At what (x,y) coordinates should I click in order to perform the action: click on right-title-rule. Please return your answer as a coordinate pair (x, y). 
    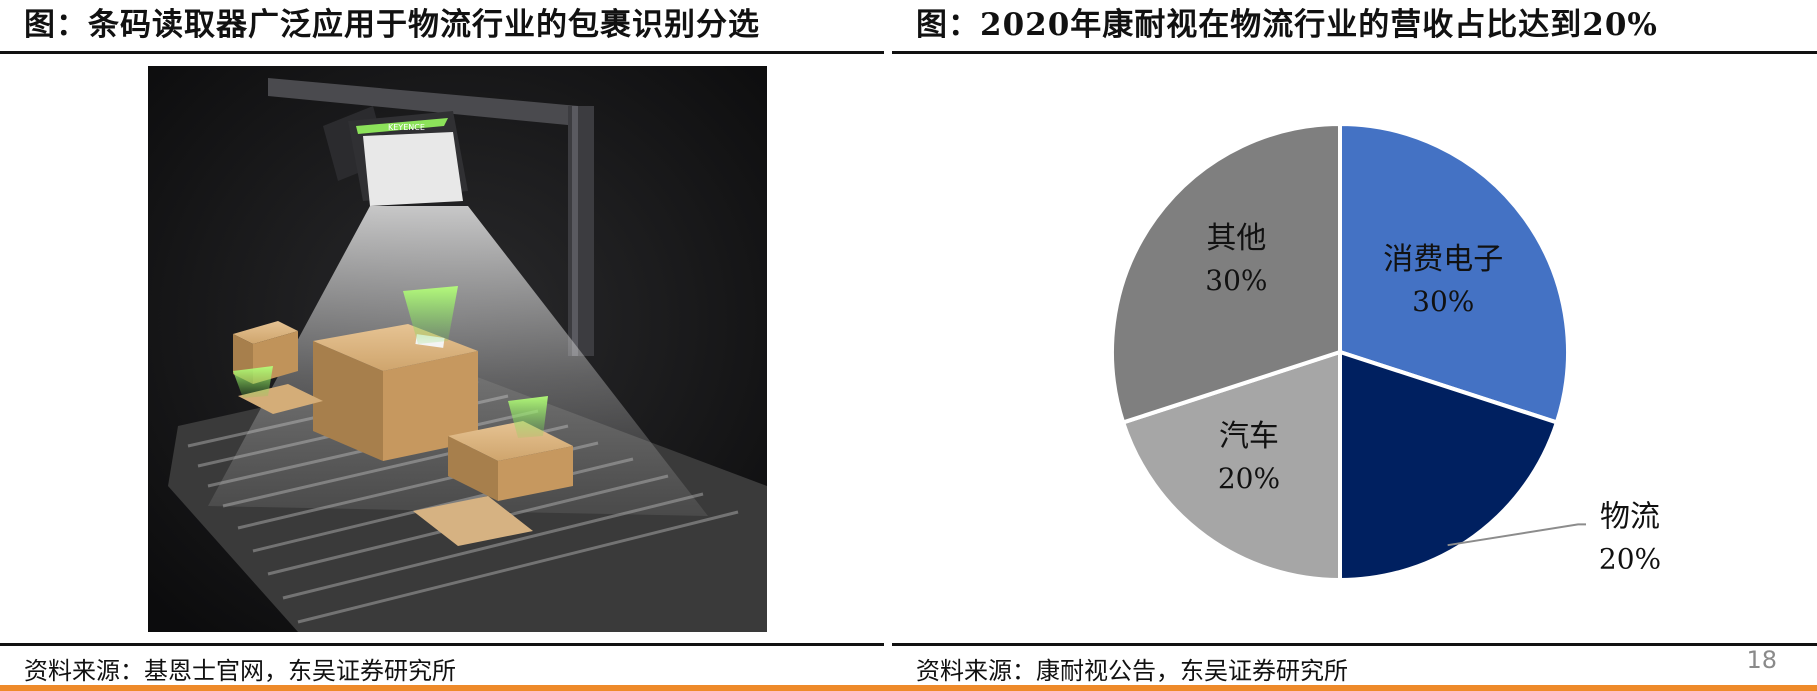
    Looking at the image, I should click on (1354, 52).